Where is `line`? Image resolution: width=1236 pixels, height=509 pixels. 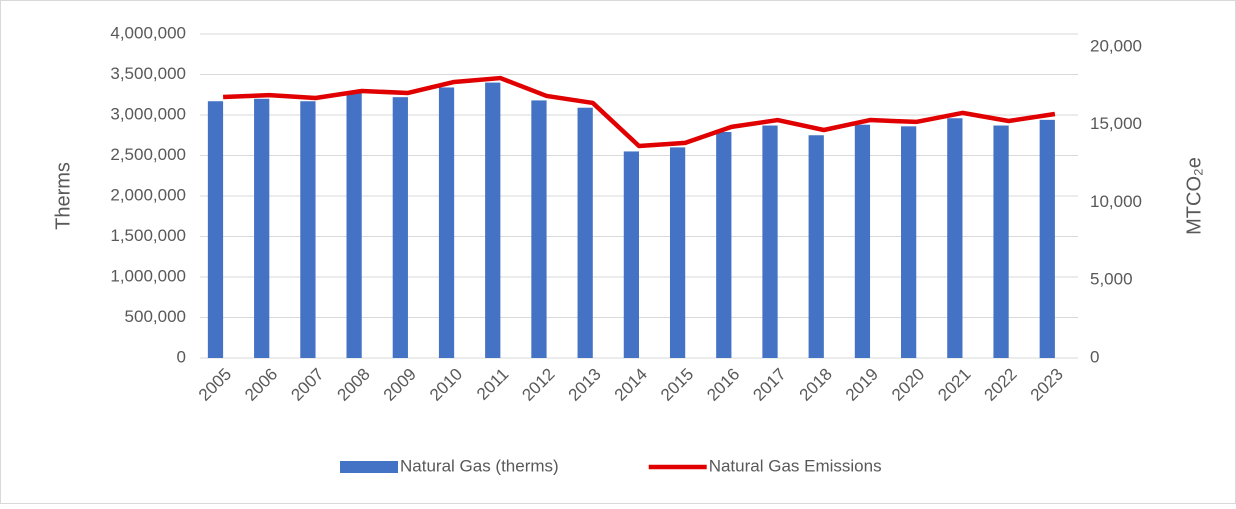
line is located at coordinates (639, 112).